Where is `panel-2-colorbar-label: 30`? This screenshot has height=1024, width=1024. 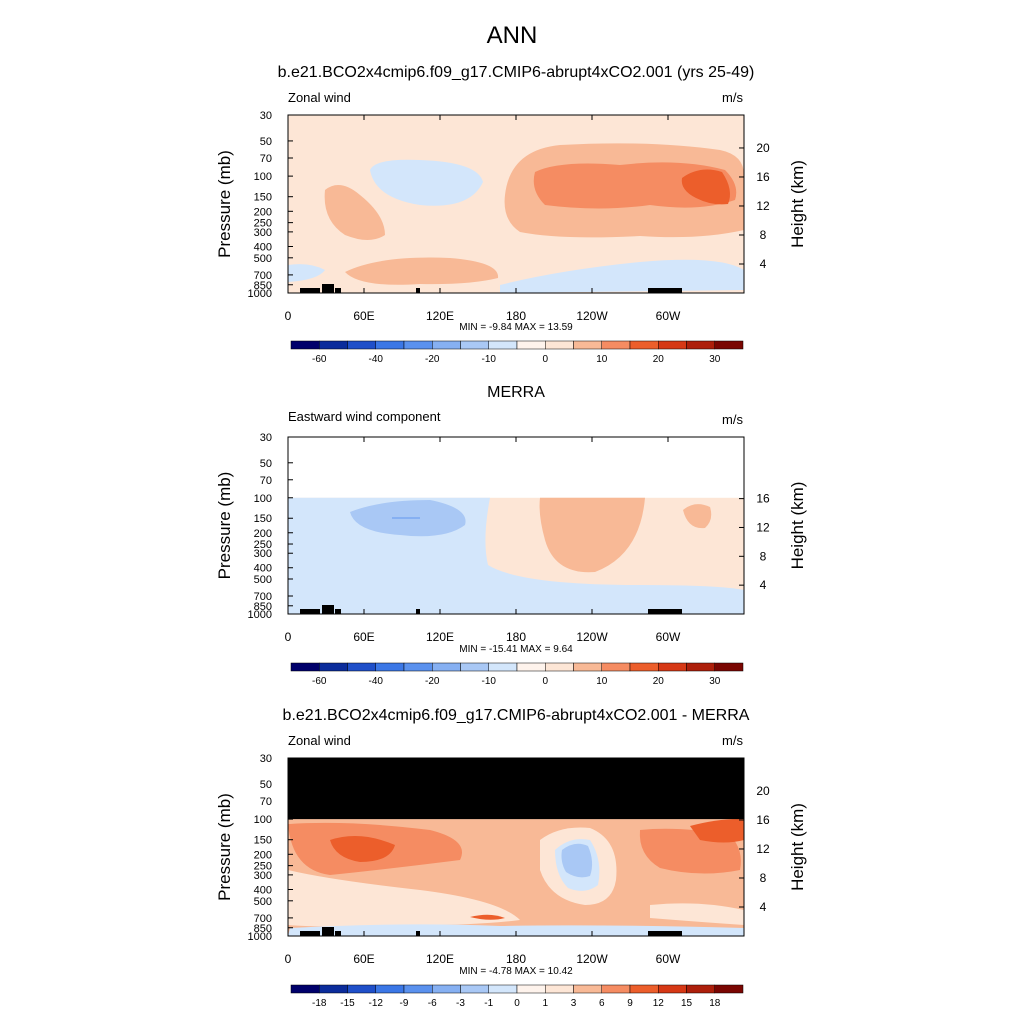 panel-2-colorbar-label: 30 is located at coordinates (715, 681).